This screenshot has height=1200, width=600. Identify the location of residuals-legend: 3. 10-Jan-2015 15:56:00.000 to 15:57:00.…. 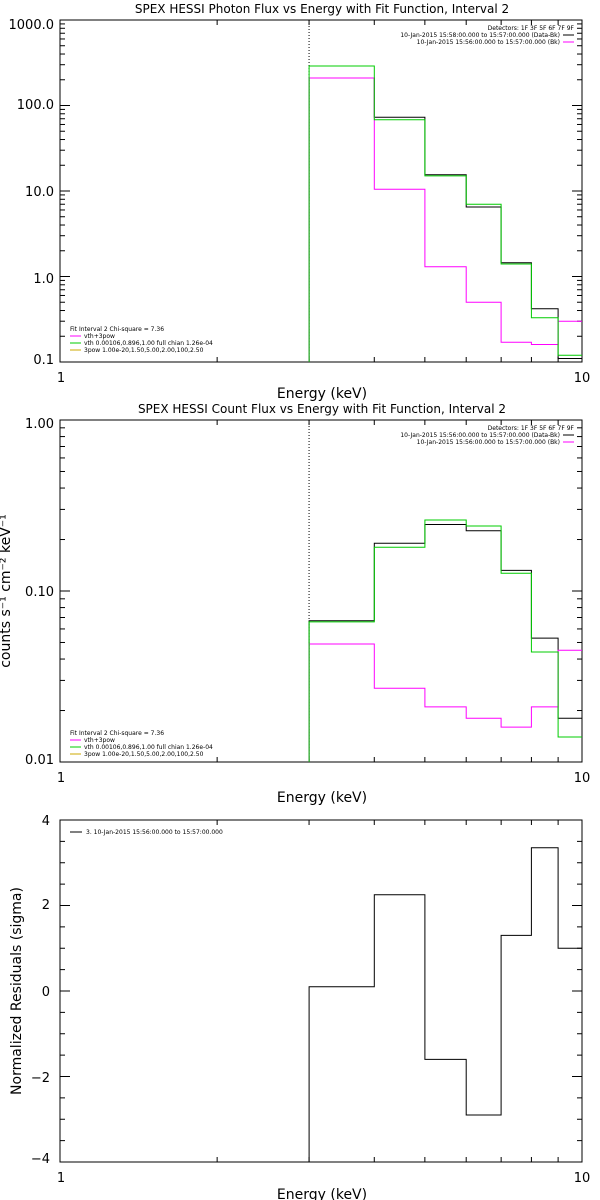
(146, 832).